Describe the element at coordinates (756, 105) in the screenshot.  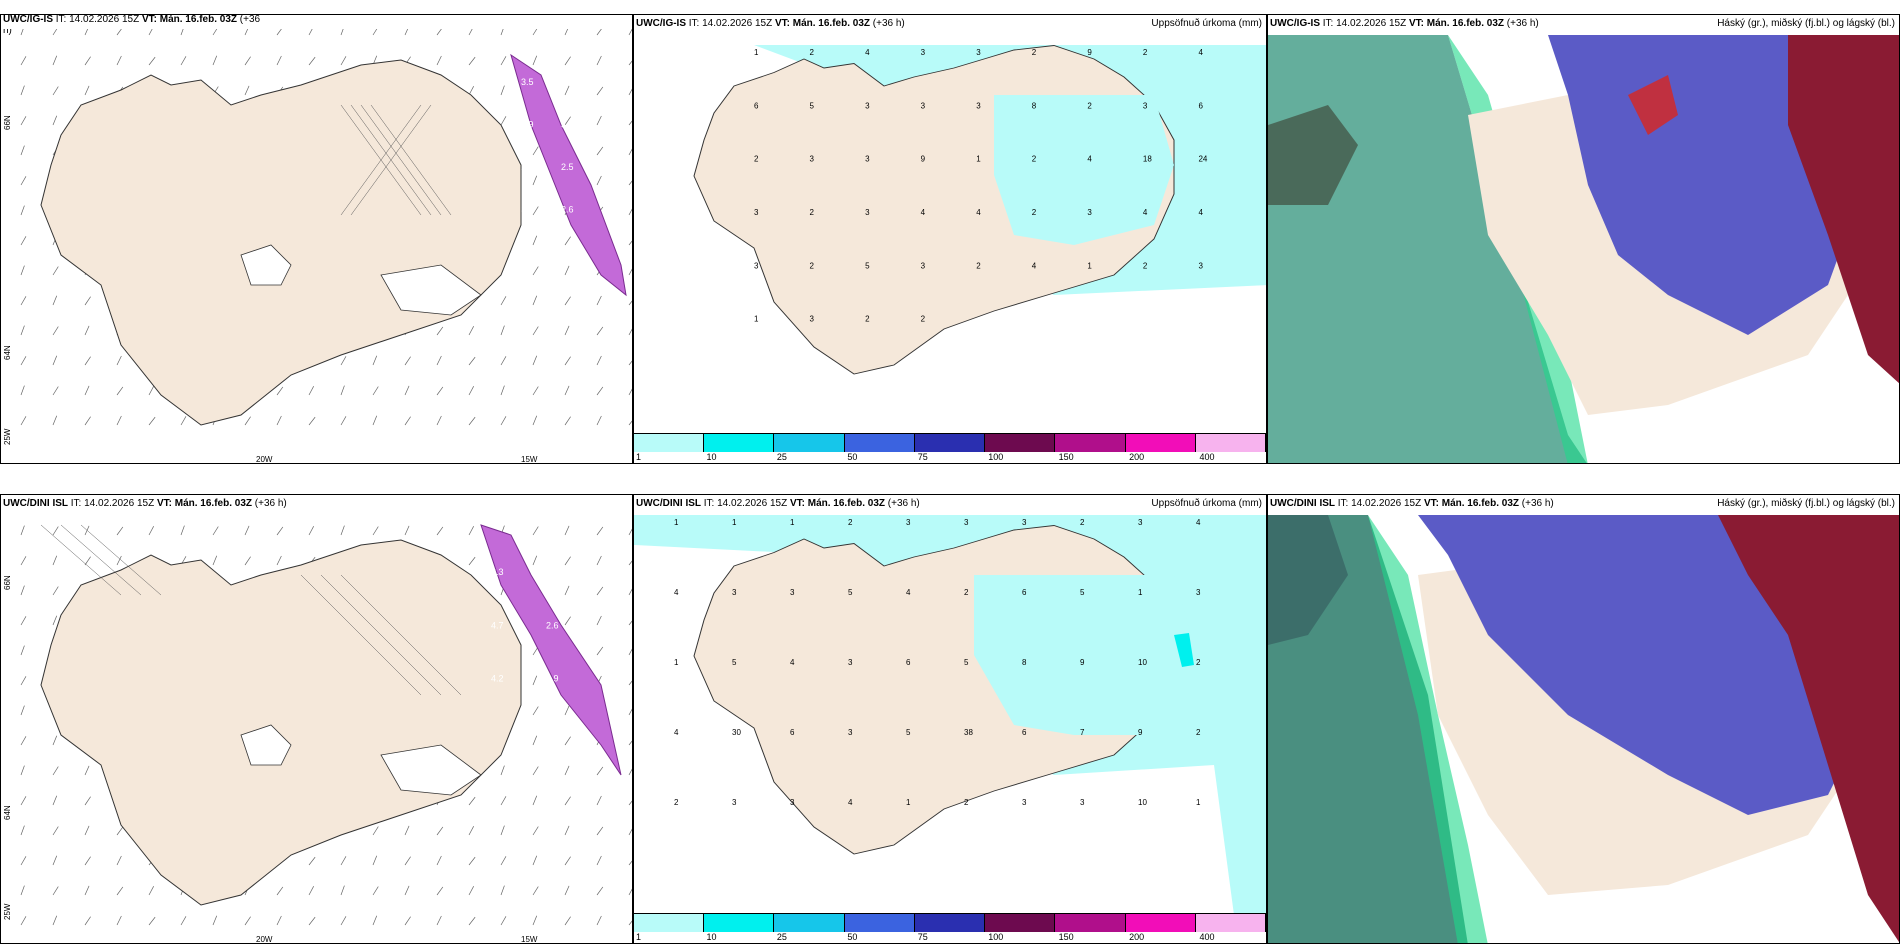
I see `value-label: 6` at that location.